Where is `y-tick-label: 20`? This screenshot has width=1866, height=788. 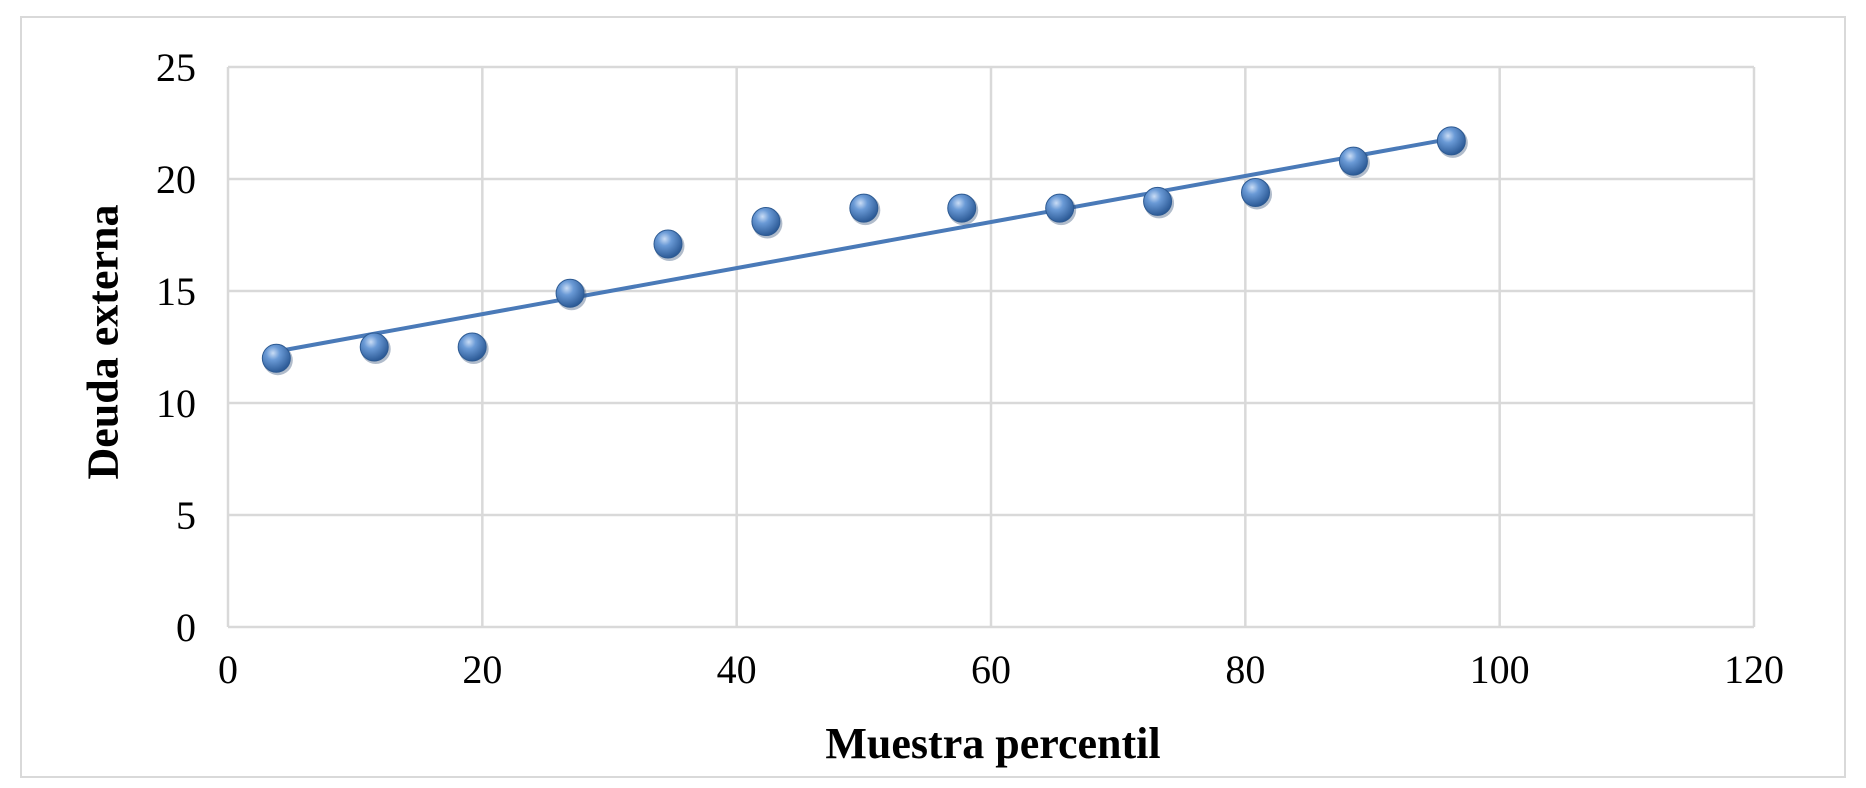 y-tick-label: 20 is located at coordinates (176, 179).